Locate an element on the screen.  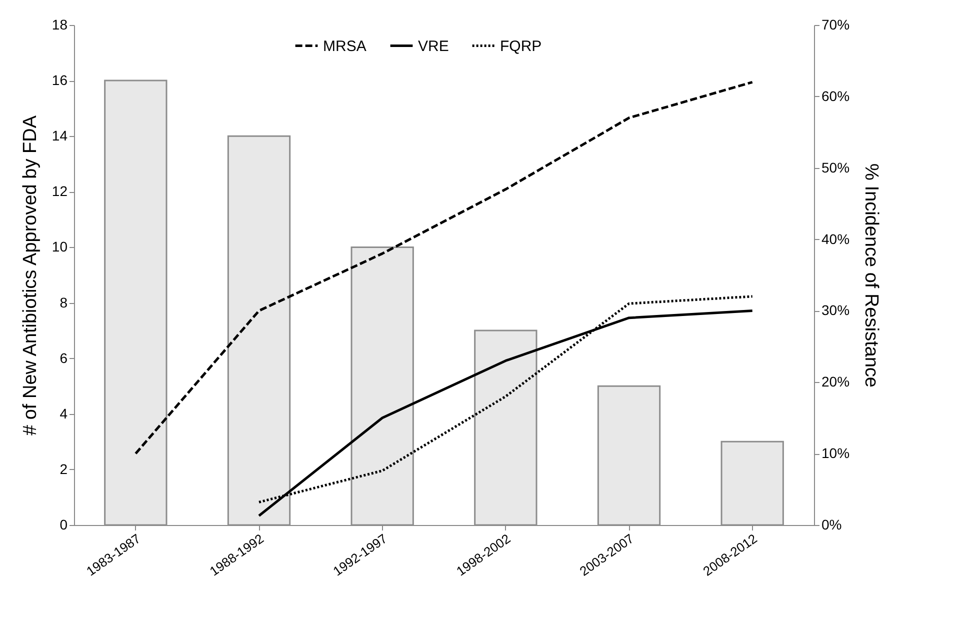
y-tick-label: 18 is located at coordinates (60, 24).